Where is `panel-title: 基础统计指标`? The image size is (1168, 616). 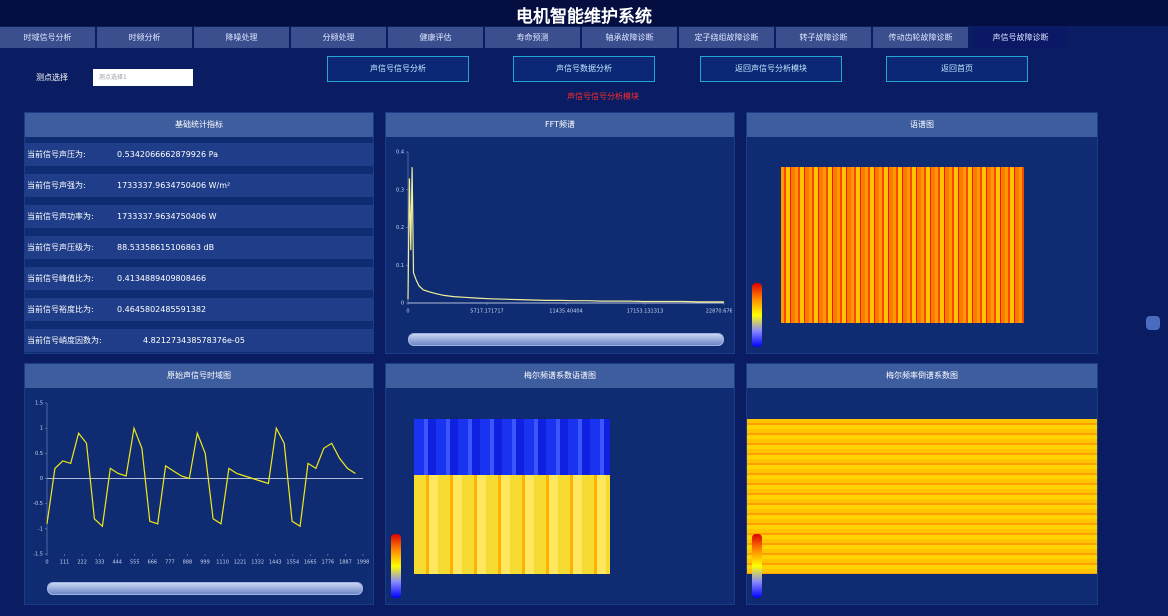 panel-title: 基础统计指标 is located at coordinates (199, 125).